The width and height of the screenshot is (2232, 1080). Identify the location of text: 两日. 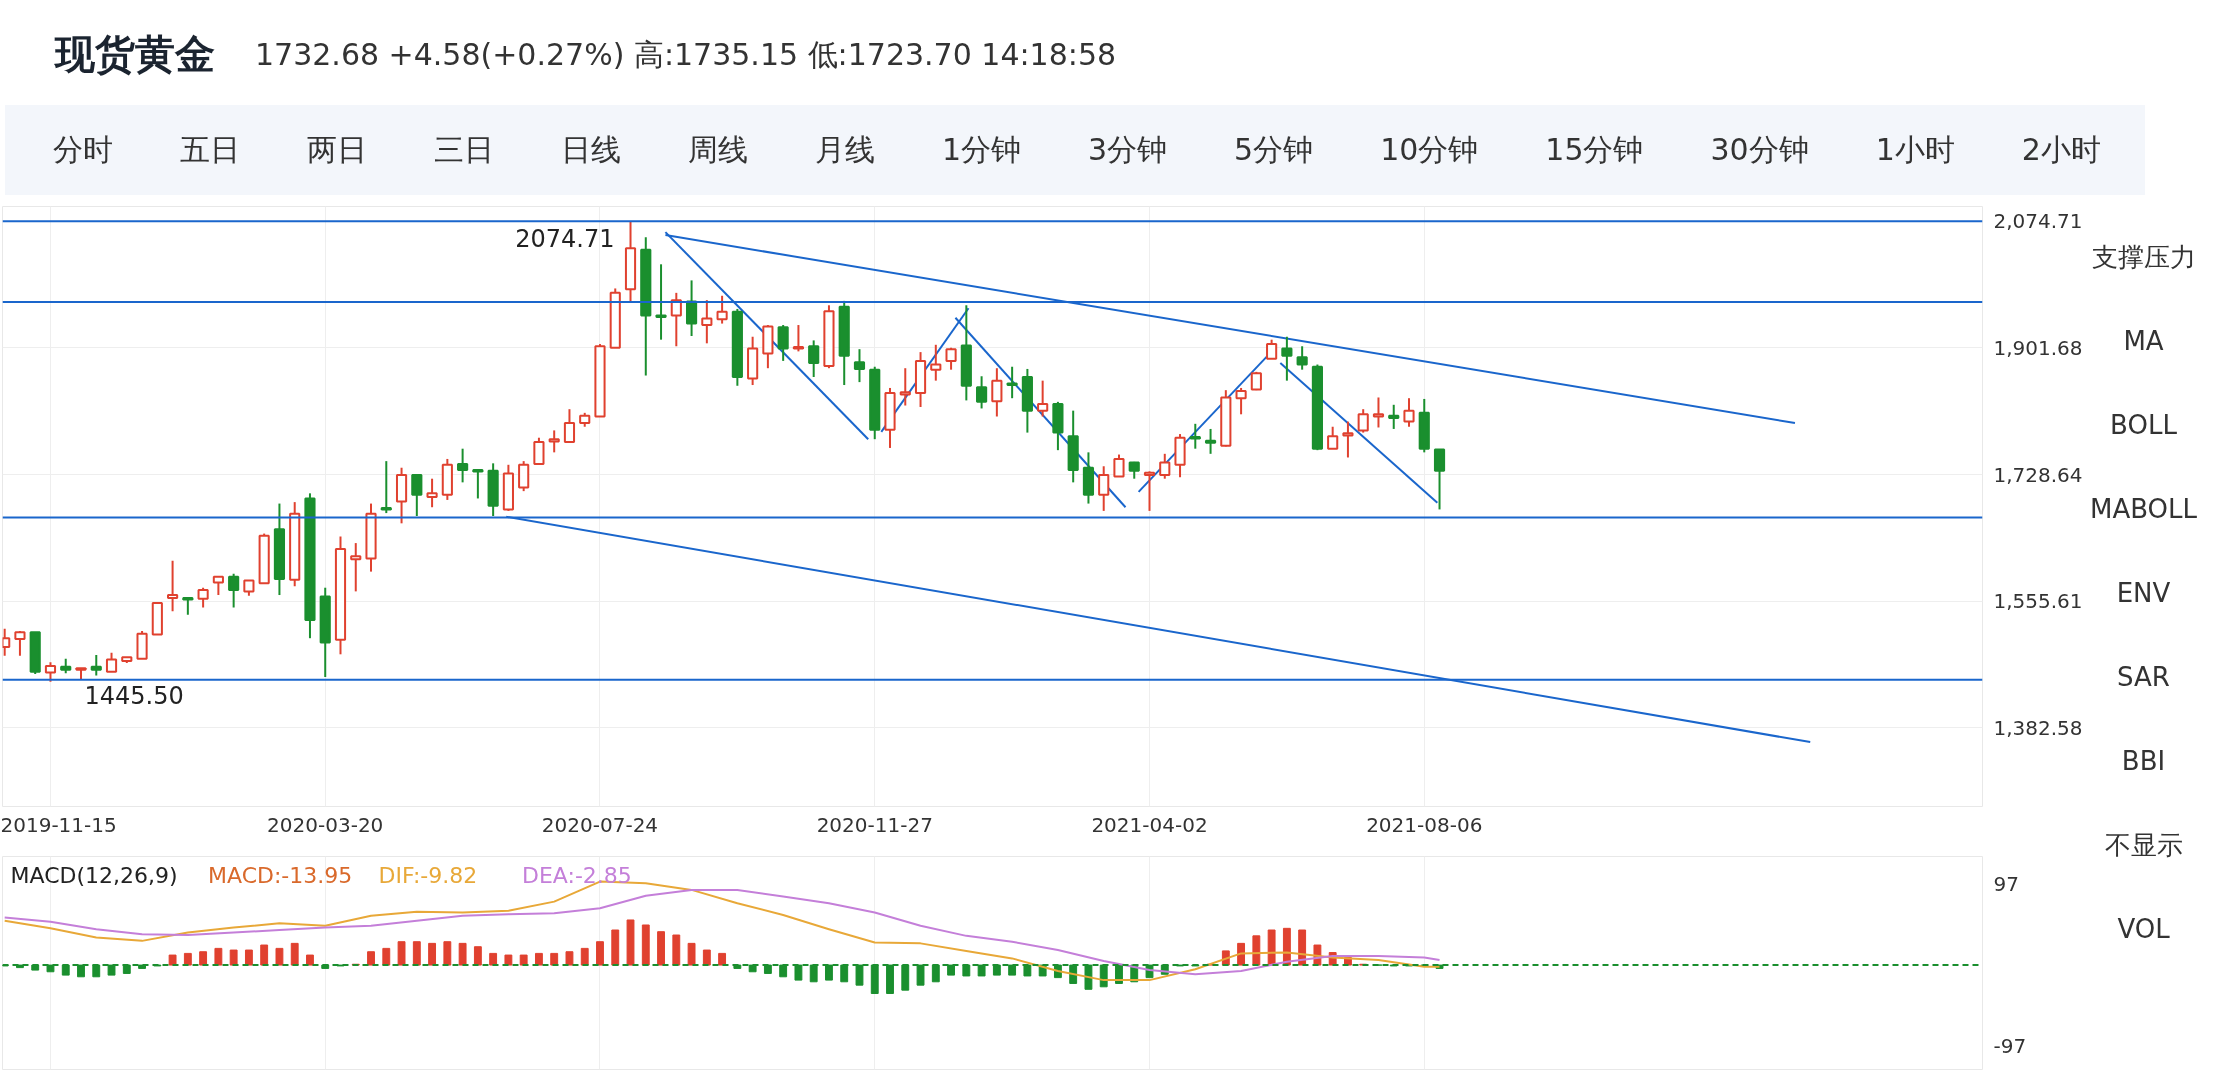
(336, 149).